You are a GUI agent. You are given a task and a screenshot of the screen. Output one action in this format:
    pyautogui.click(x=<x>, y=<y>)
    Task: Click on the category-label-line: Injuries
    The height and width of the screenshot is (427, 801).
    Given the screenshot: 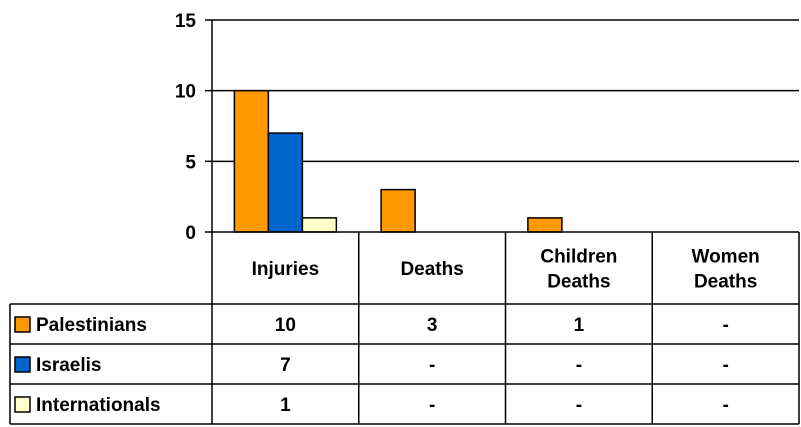 What is the action you would take?
    pyautogui.click(x=286, y=269)
    